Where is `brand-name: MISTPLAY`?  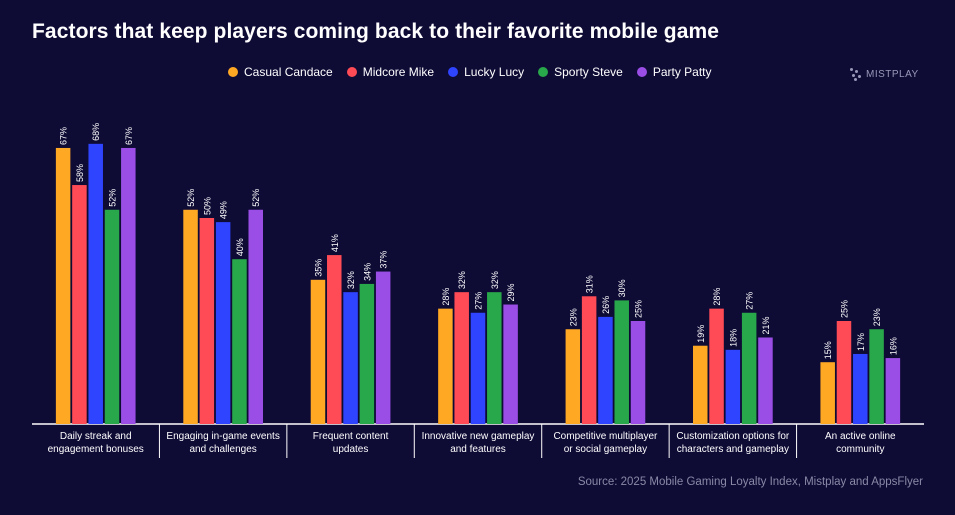
brand-name: MISTPLAY is located at coordinates (892, 74).